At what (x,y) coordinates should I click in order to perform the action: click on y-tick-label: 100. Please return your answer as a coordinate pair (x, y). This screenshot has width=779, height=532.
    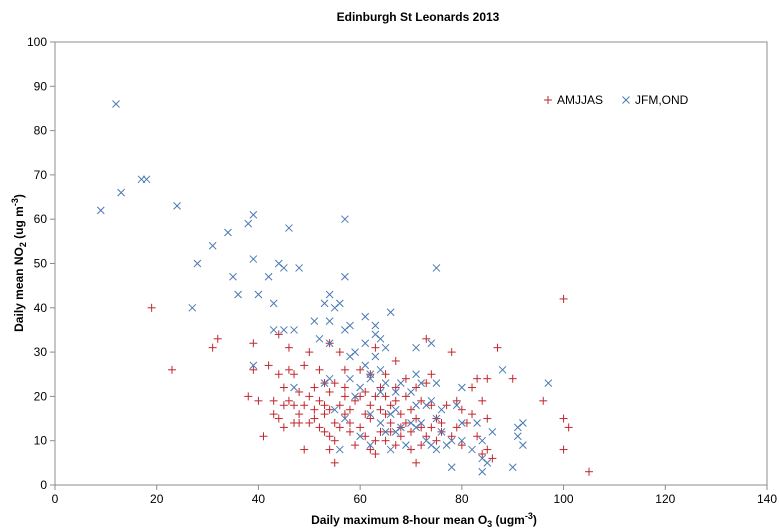
    Looking at the image, I should click on (37, 42).